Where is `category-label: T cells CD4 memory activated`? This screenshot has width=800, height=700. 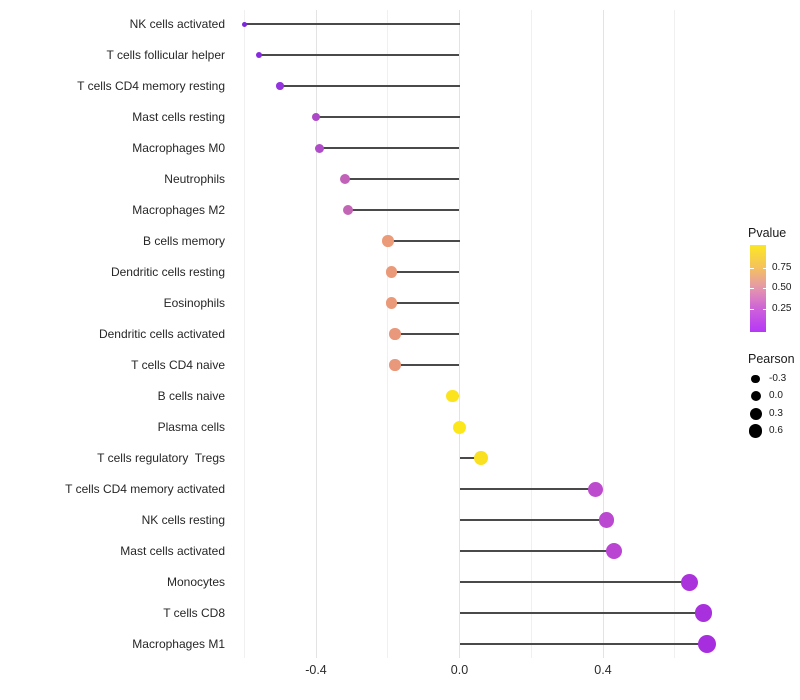
category-label: T cells CD4 memory activated is located at coordinates (145, 488).